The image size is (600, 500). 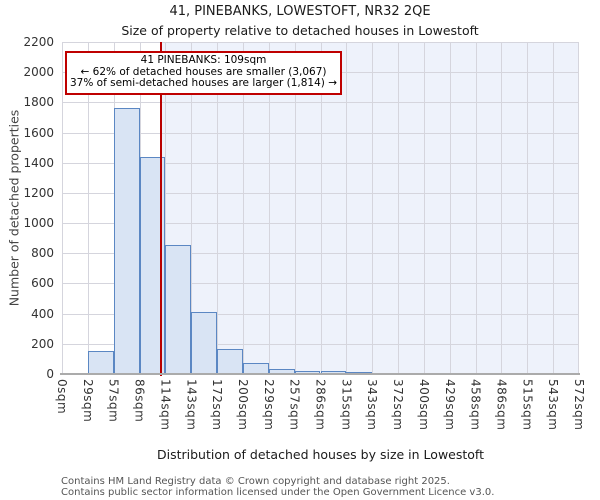 I want to click on y-tick-label: 400, so click(x=42, y=313).